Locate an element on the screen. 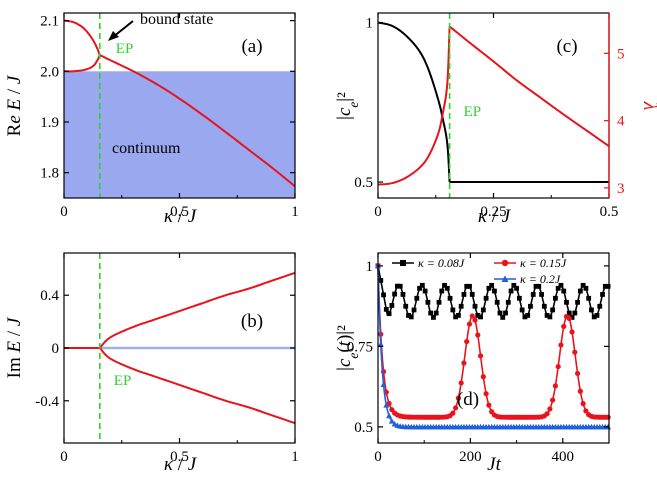 This screenshot has height=486, width=657. x-axis-label-a: κ / J is located at coordinates (181, 216).